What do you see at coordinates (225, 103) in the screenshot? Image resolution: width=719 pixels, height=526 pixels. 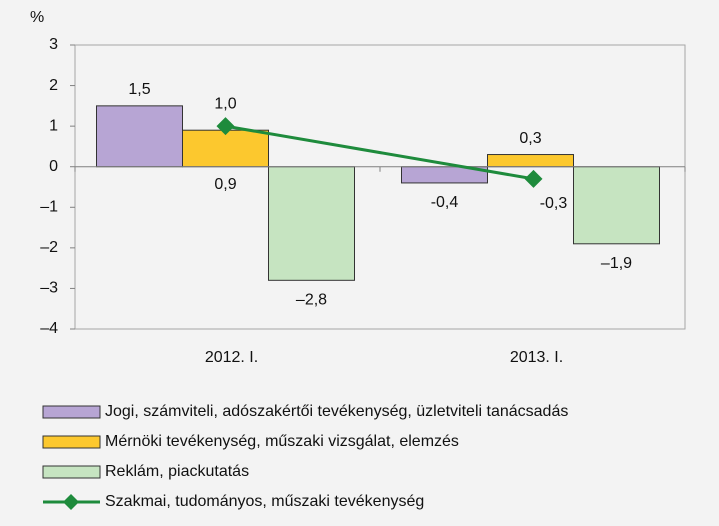 I see `data-label: 1,0` at bounding box center [225, 103].